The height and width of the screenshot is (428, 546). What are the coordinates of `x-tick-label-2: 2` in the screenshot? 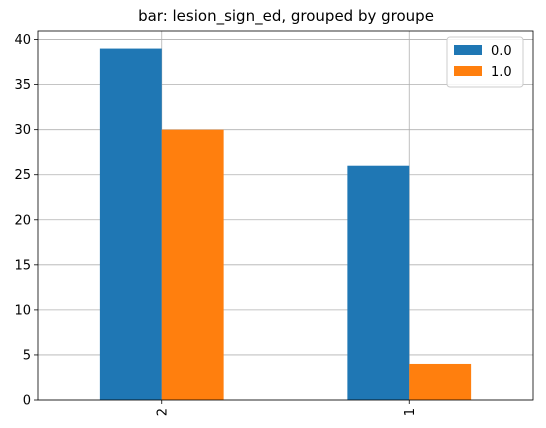 It's located at (162, 412).